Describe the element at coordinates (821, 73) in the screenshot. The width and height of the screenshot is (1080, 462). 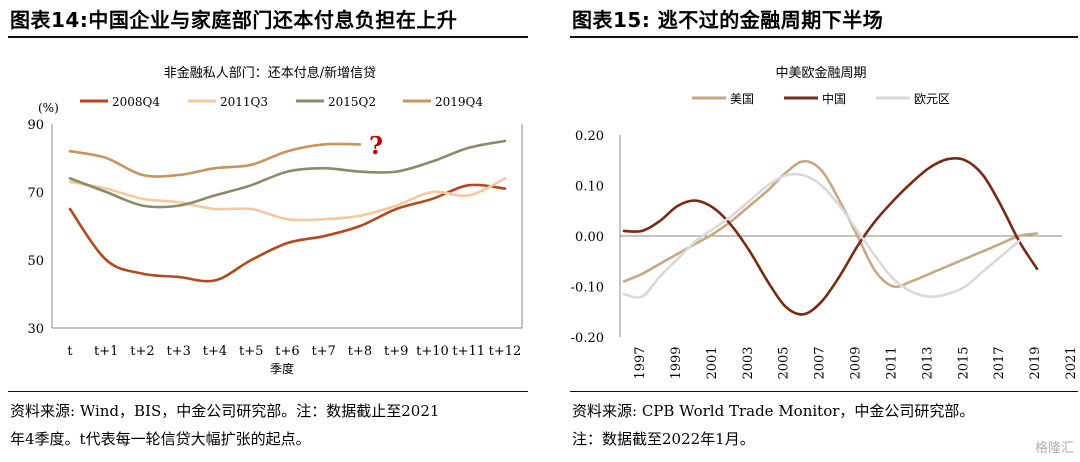
I see `right-chart-title: 中美欧金融周期` at that location.